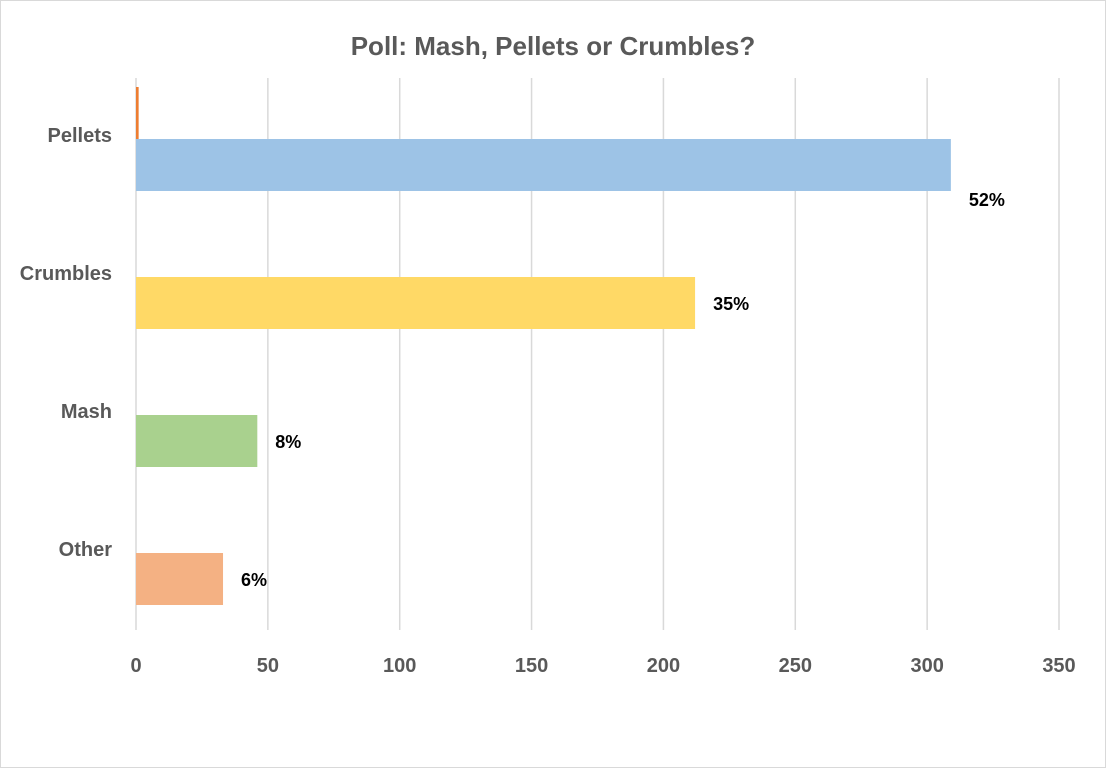  Describe the element at coordinates (531, 666) in the screenshot. I see `x-tick-label: 150` at that location.